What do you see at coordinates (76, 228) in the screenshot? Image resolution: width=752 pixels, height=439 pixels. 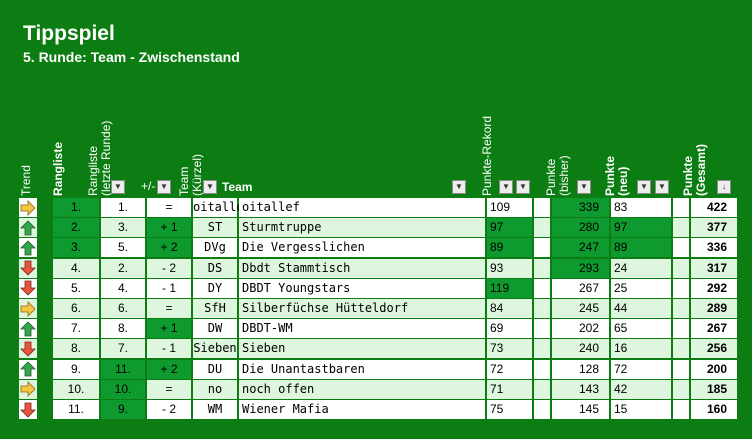 I see `cell-rank: 2.` at bounding box center [76, 228].